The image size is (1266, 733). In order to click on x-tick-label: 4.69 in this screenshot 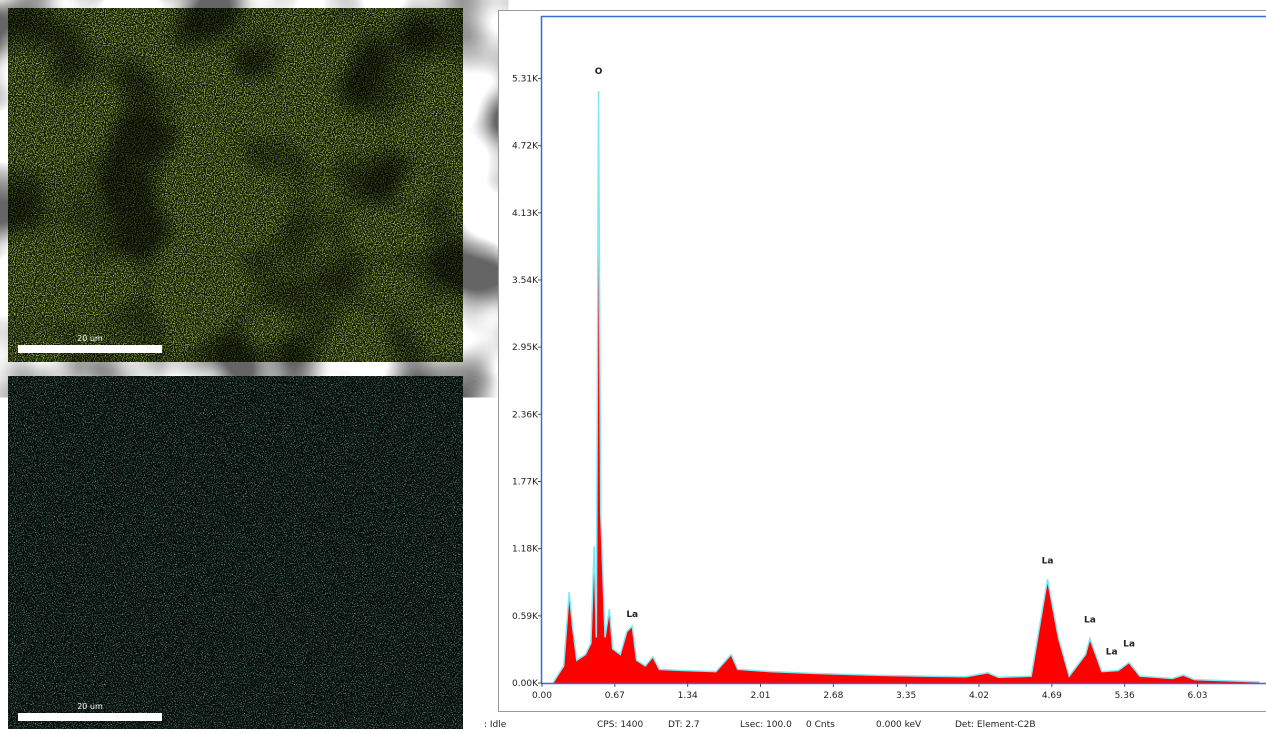, I will do `click(1052, 696)`.